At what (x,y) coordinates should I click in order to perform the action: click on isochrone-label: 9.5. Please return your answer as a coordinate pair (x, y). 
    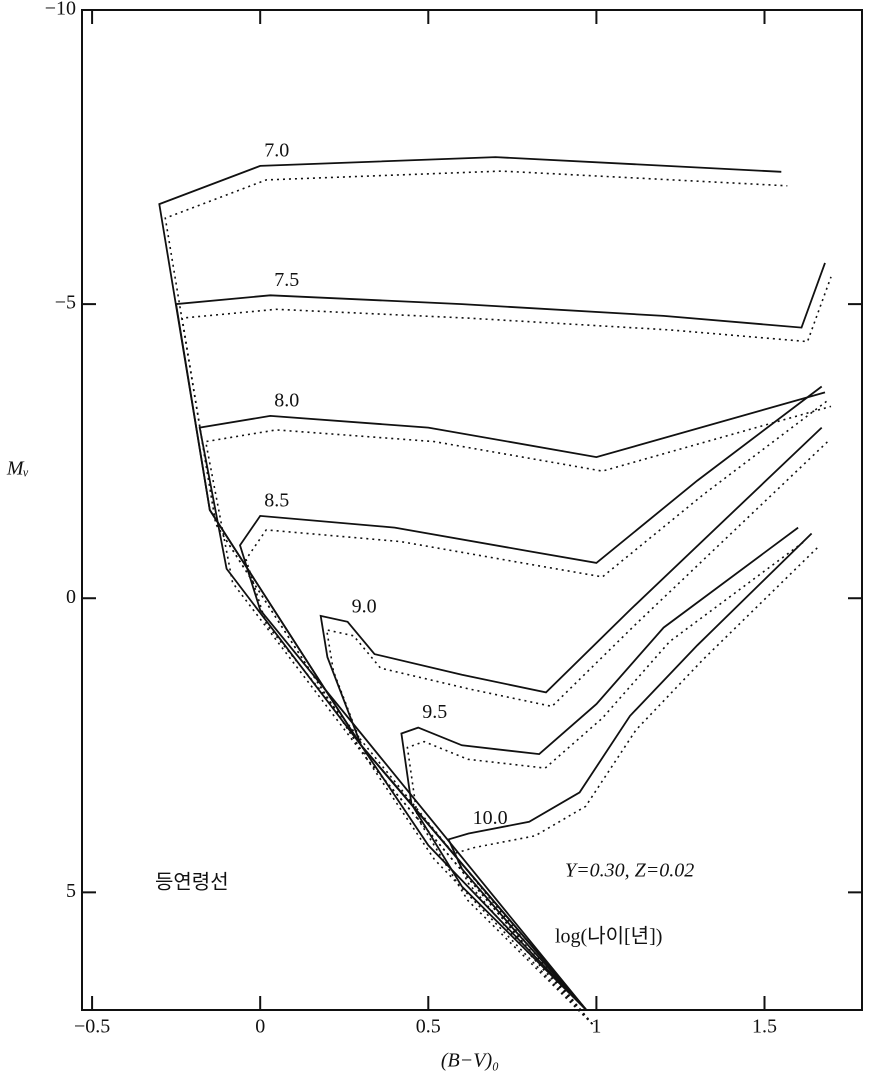
    Looking at the image, I should click on (434, 712).